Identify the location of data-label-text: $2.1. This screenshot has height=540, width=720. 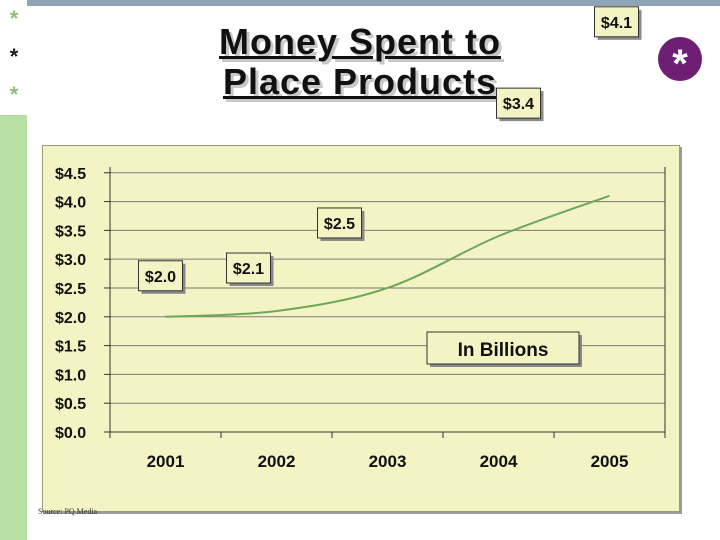
(248, 269).